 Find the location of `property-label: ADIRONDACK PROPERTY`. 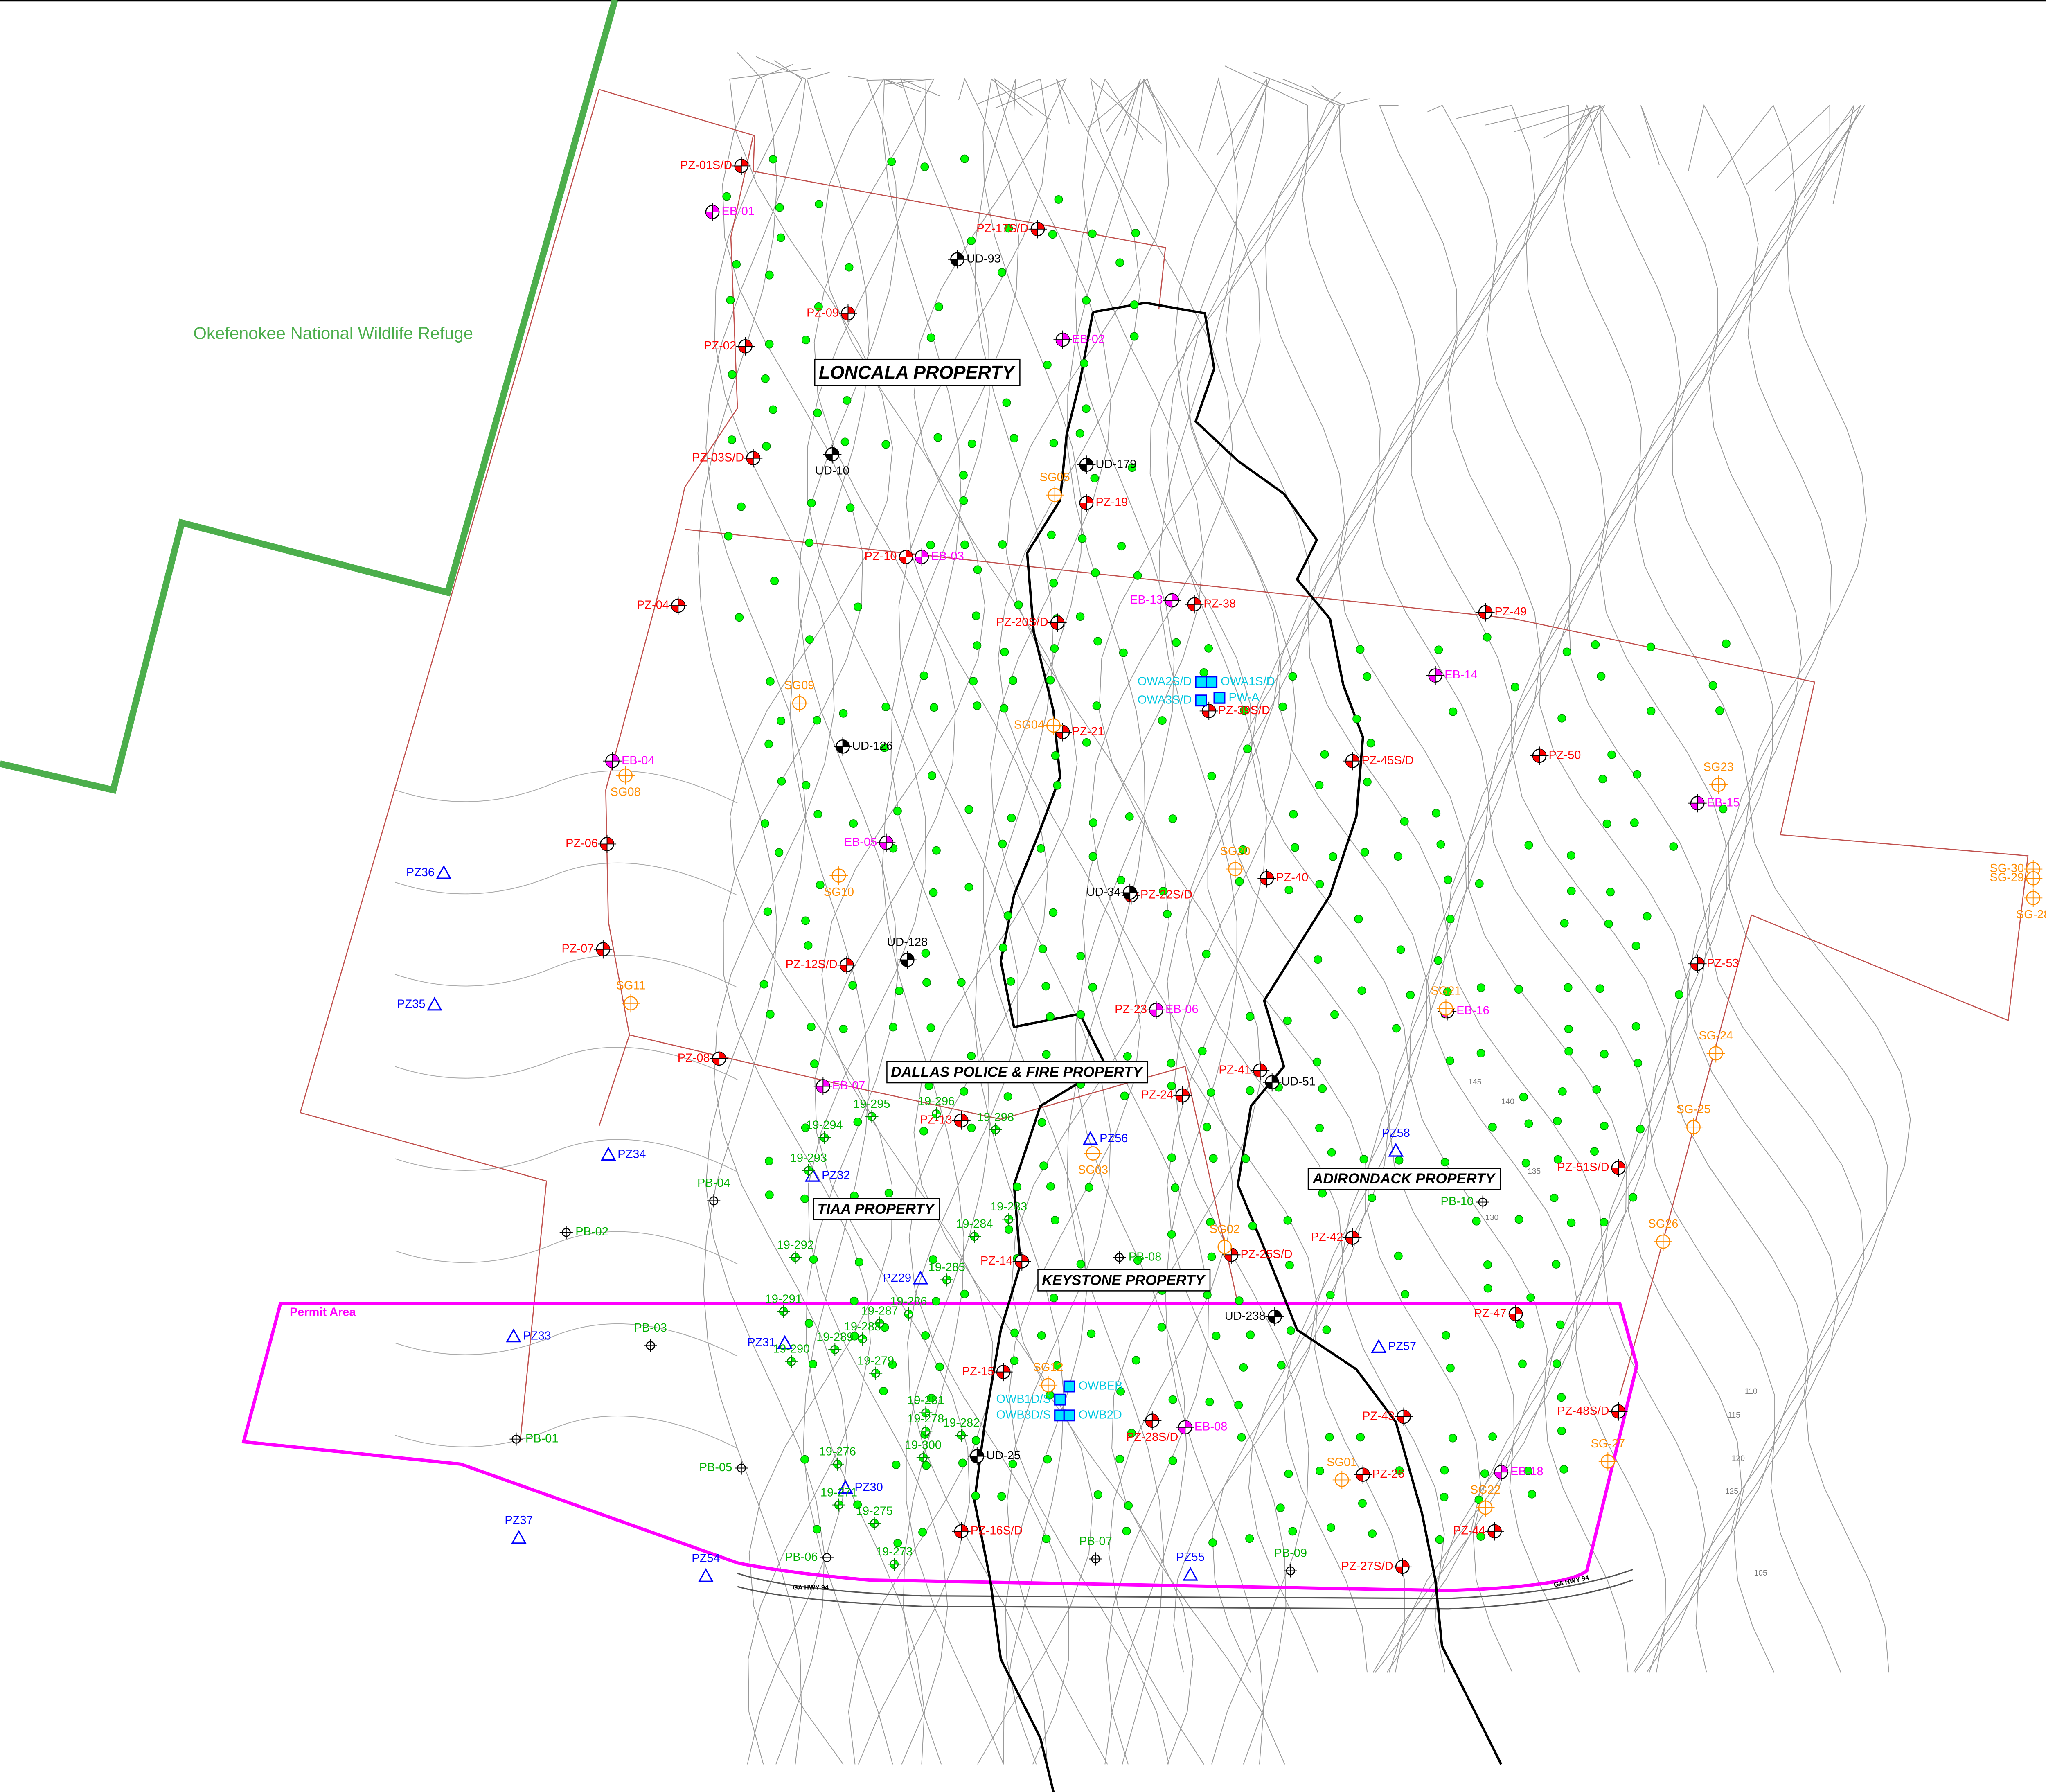

property-label: ADIRONDACK PROPERTY is located at coordinates (1404, 1179).